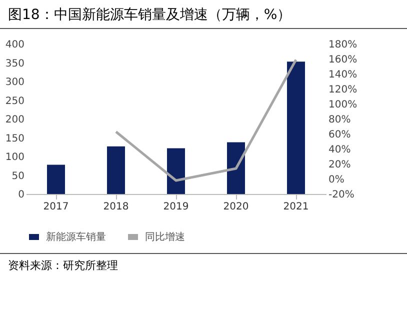  Describe the element at coordinates (116, 207) in the screenshot. I see `x-tick-label: 2018` at that location.